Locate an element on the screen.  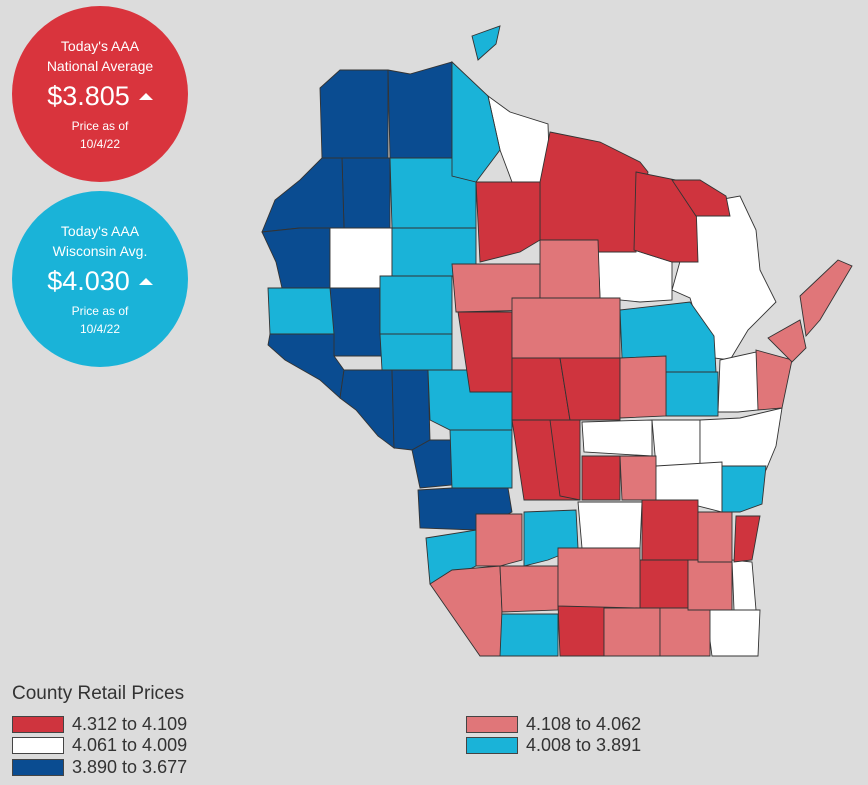
legend-item: 4.312 to 4.109 is located at coordinates (99, 724).